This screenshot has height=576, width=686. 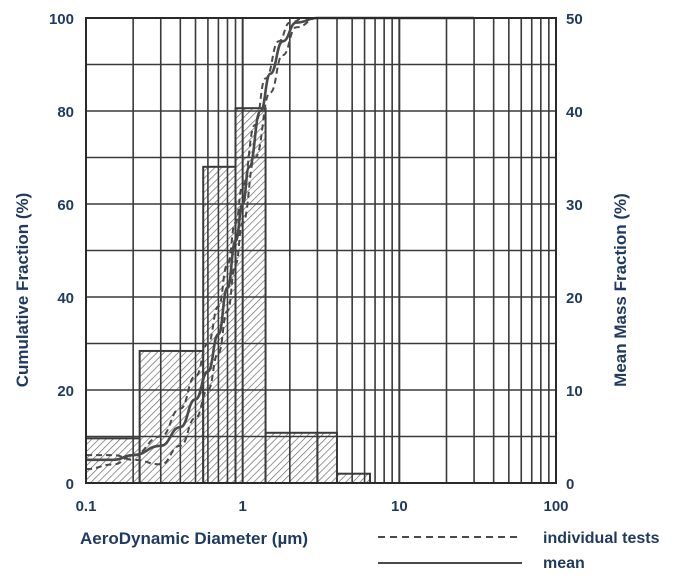 I want to click on x-tick-labels: 0.1 1 10 100, so click(x=322, y=506).